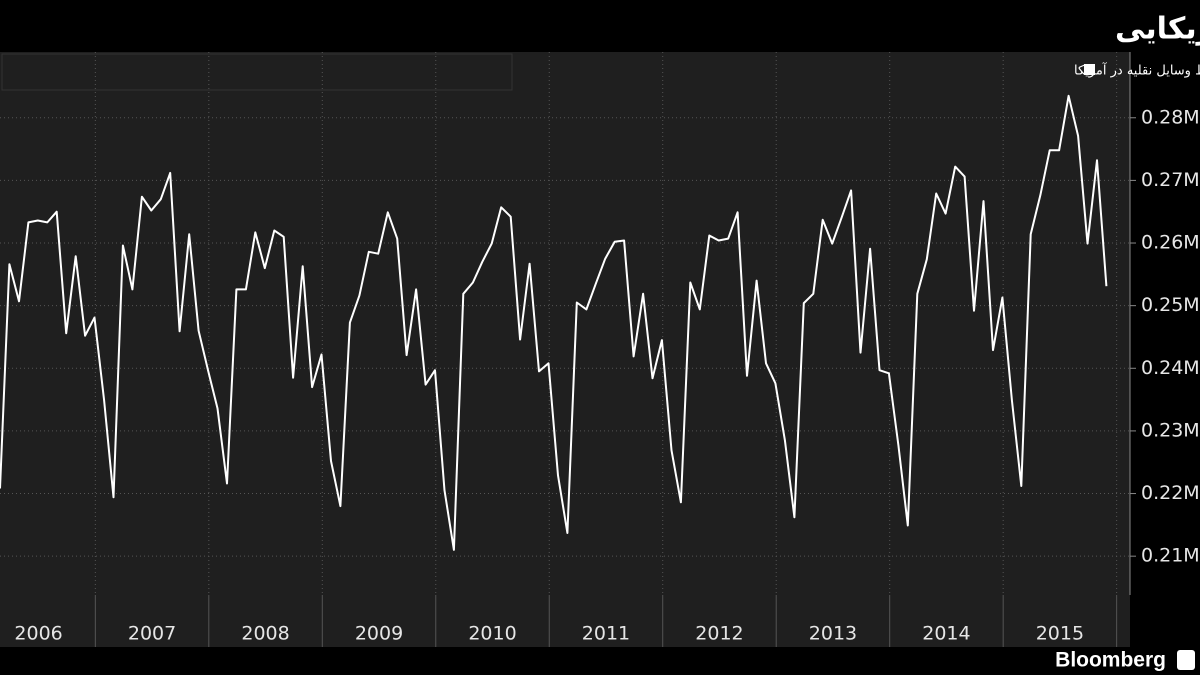  I want to click on tooltip-box, so click(257, 72).